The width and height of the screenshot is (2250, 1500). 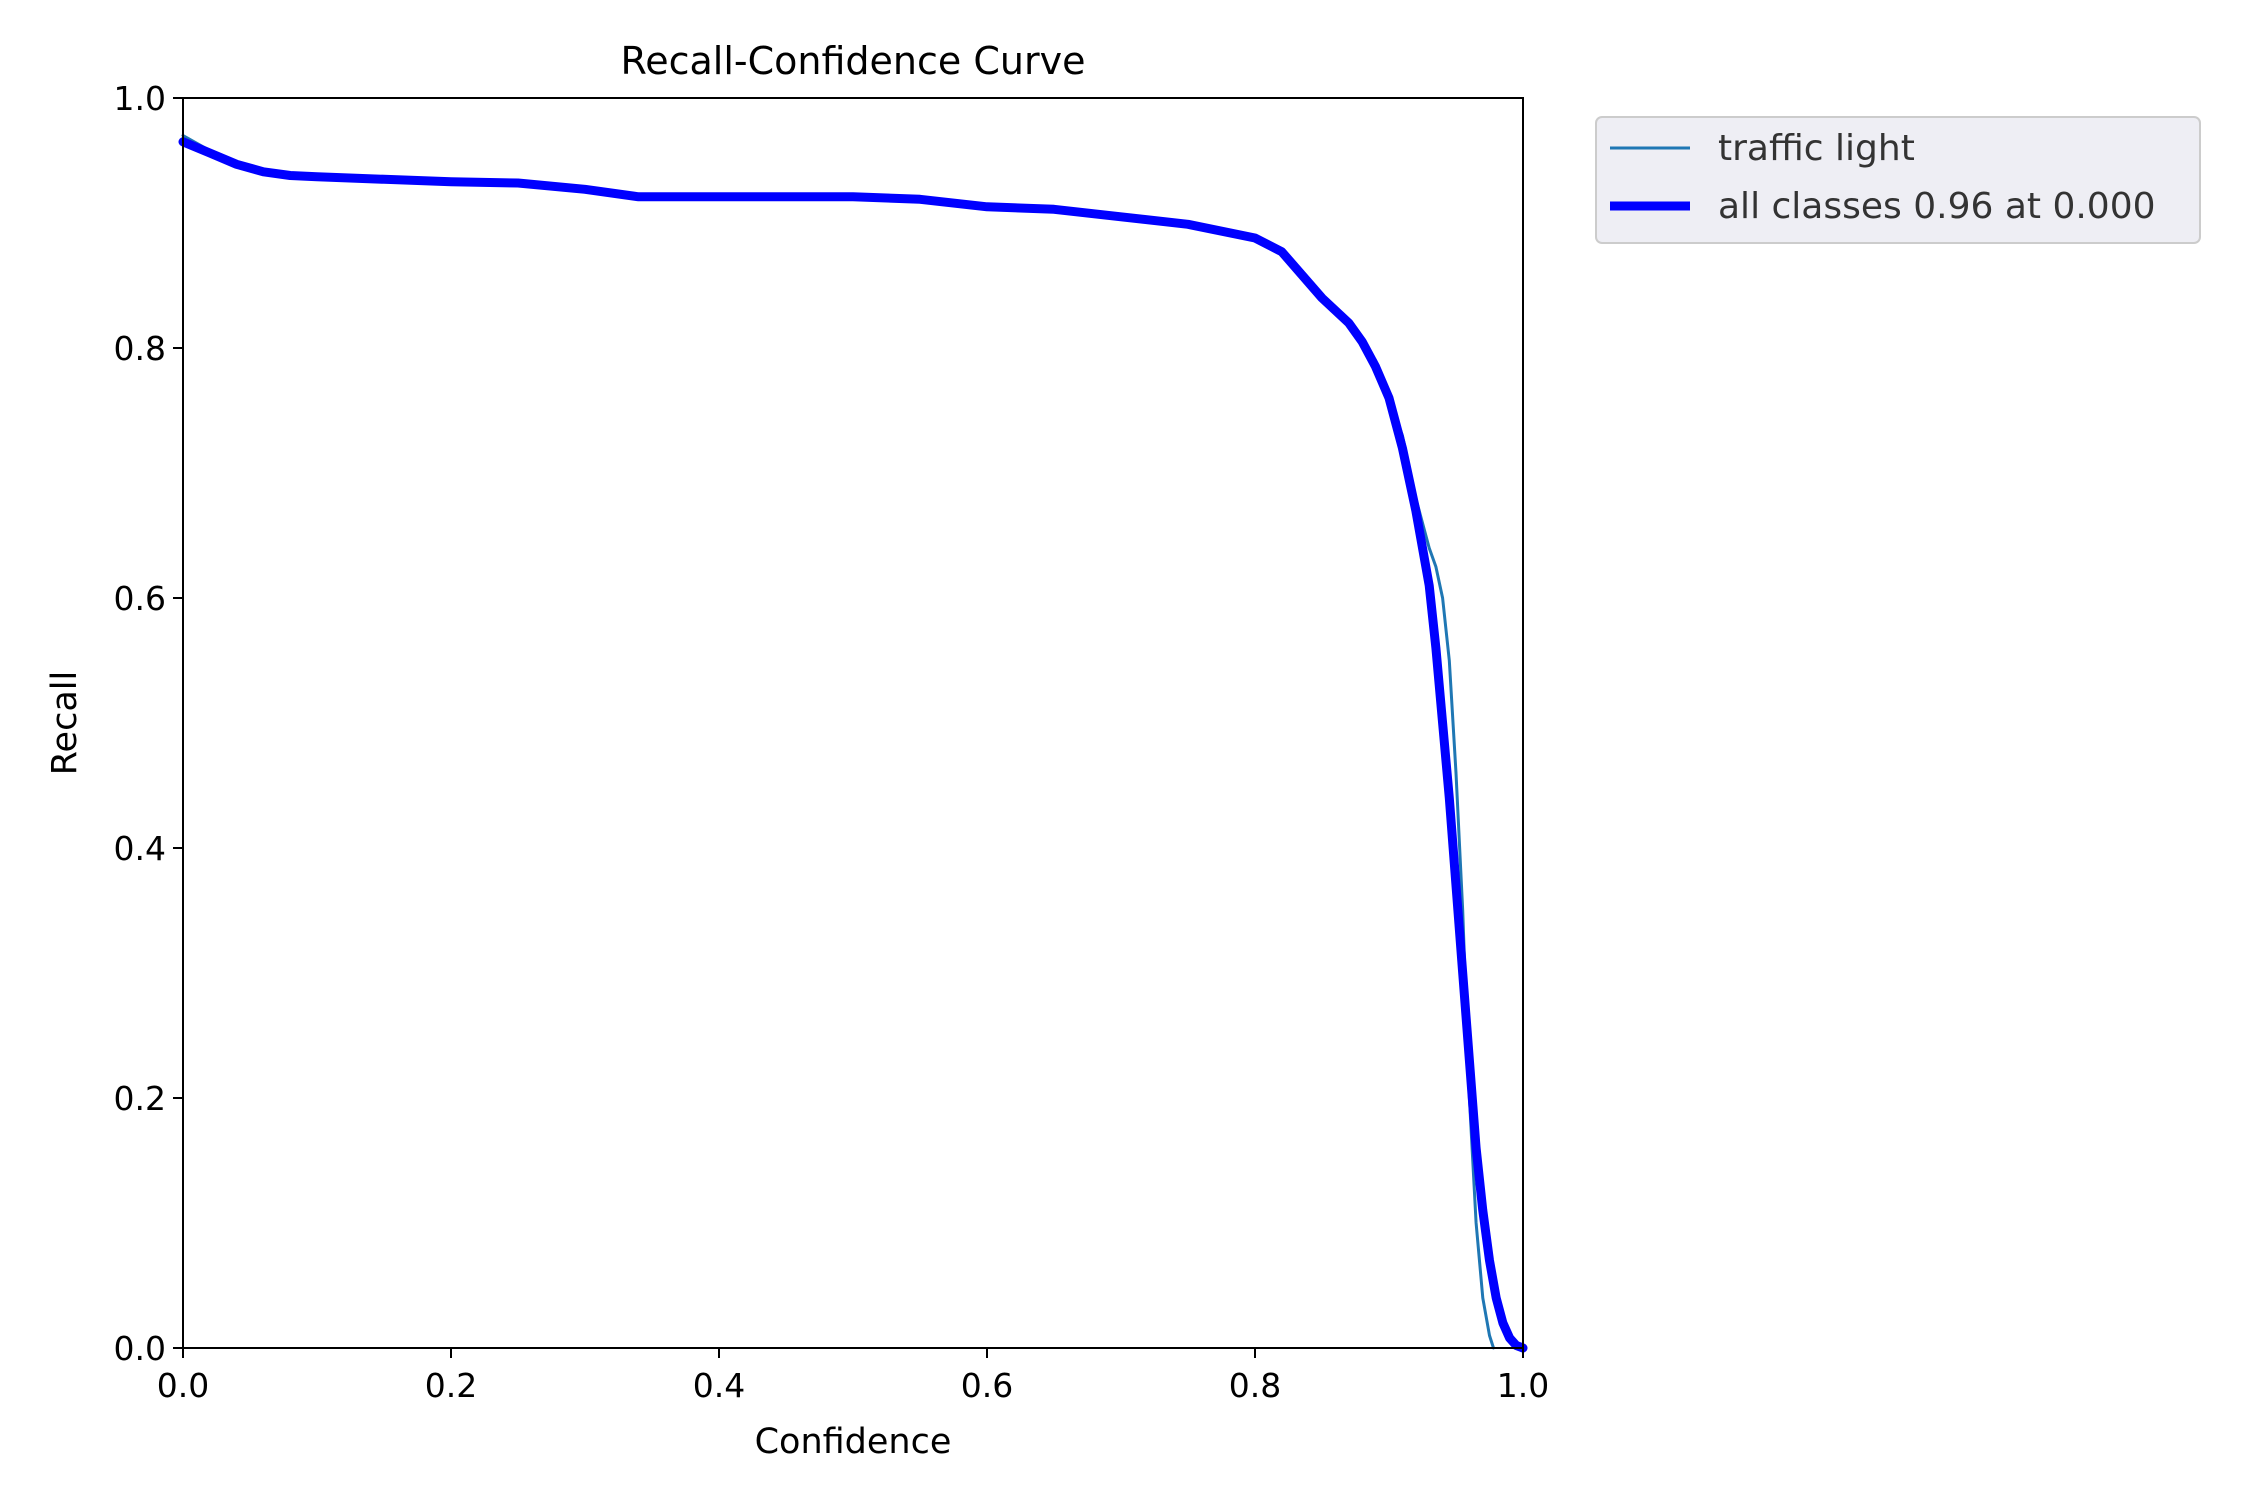 What do you see at coordinates (853, 61) in the screenshot?
I see `chart-title: Recall-Confidence Curve` at bounding box center [853, 61].